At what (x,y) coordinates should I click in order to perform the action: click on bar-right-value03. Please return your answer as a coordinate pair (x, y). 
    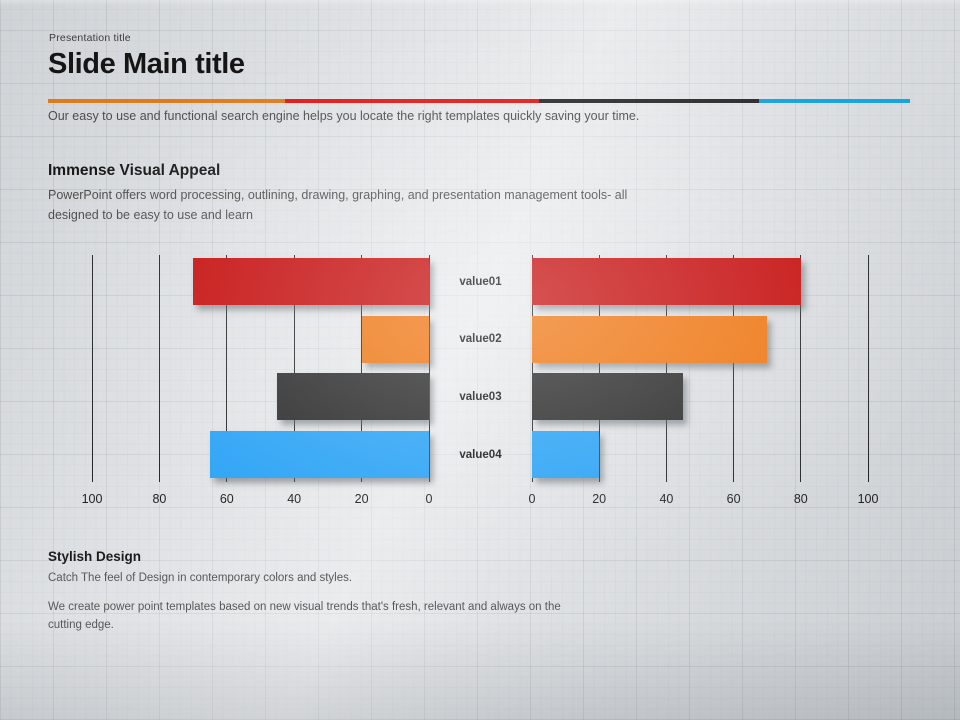
    Looking at the image, I should click on (608, 397).